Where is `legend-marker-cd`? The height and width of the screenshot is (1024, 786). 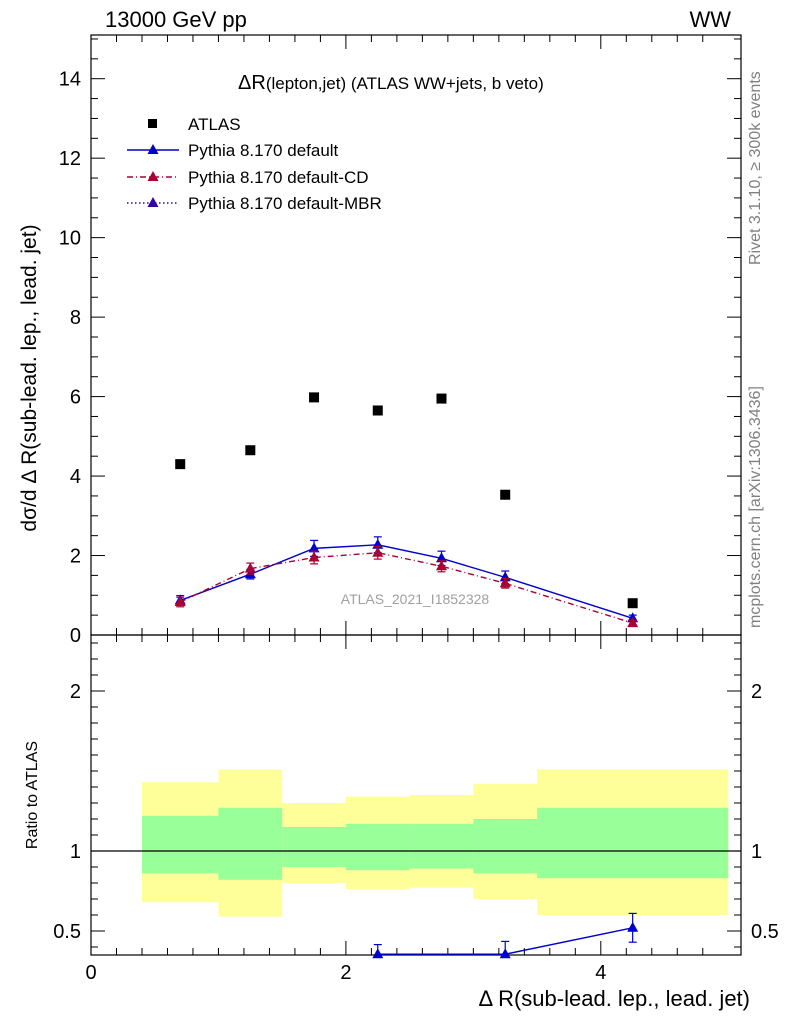
legend-marker-cd is located at coordinates (153, 176).